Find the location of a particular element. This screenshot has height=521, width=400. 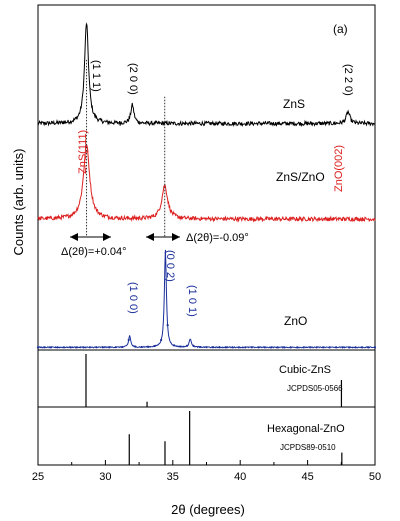

shift-annotation-right: Δ(2θ)=-0.09° is located at coordinates (217, 238).